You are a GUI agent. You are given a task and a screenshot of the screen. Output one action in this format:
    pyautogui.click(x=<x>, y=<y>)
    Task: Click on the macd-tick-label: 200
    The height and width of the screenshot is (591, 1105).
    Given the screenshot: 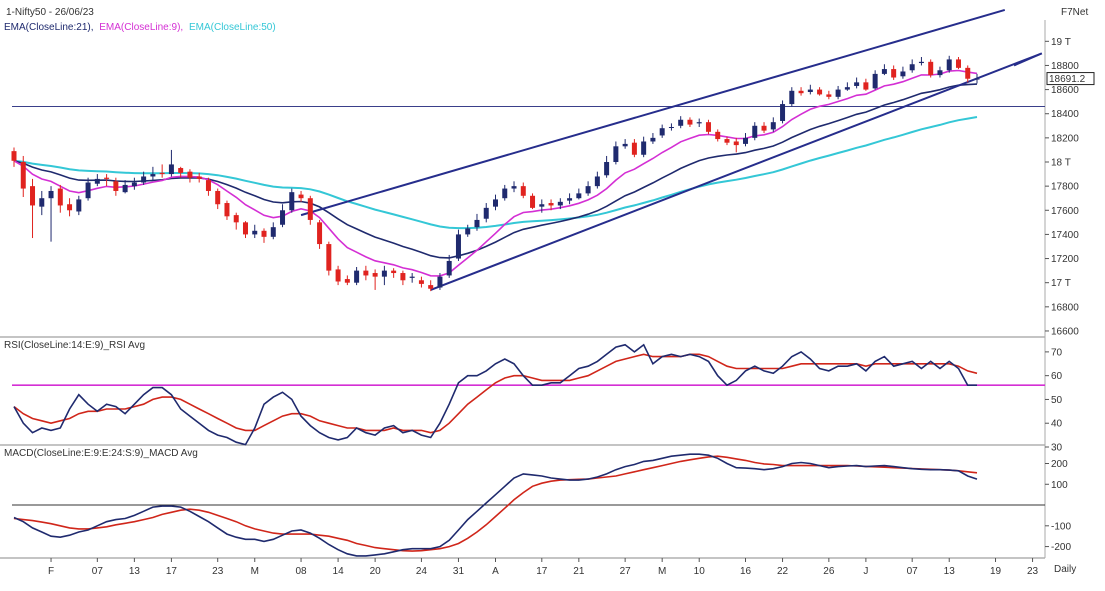 What is the action you would take?
    pyautogui.click(x=1059, y=464)
    